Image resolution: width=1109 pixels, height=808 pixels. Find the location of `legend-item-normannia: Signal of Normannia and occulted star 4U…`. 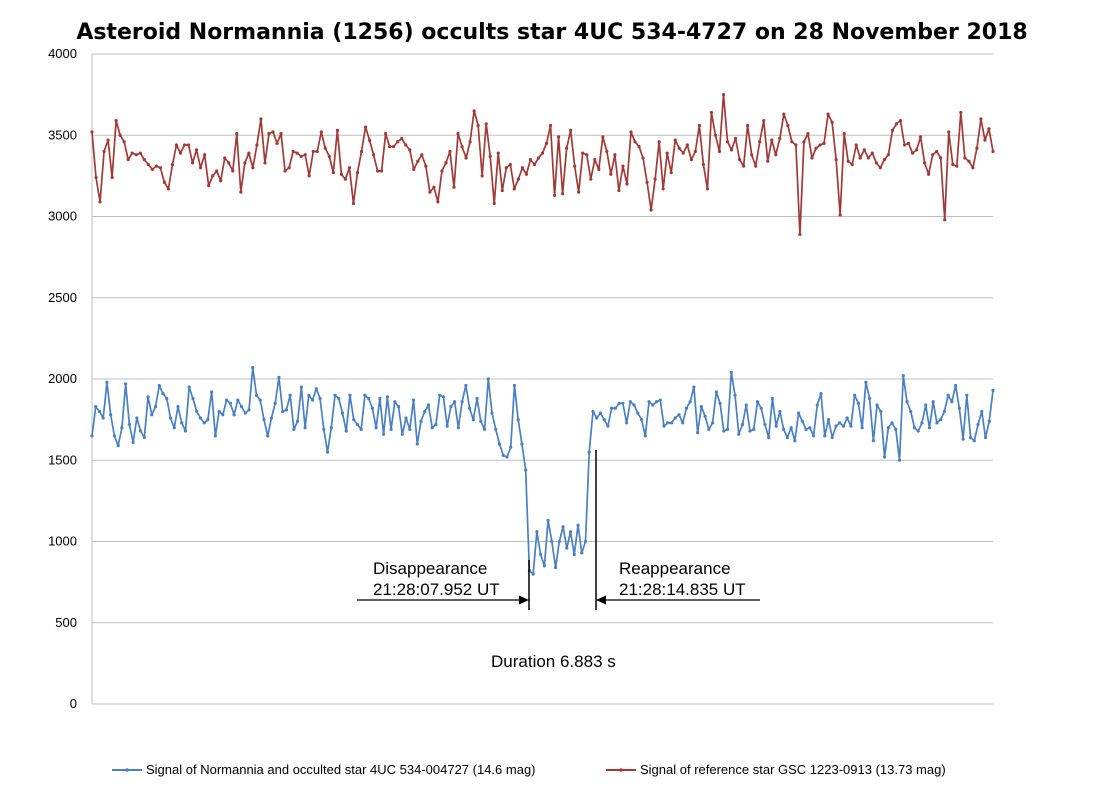

legend-item-normannia: Signal of Normannia and occulted star 4U… is located at coordinates (324, 769).